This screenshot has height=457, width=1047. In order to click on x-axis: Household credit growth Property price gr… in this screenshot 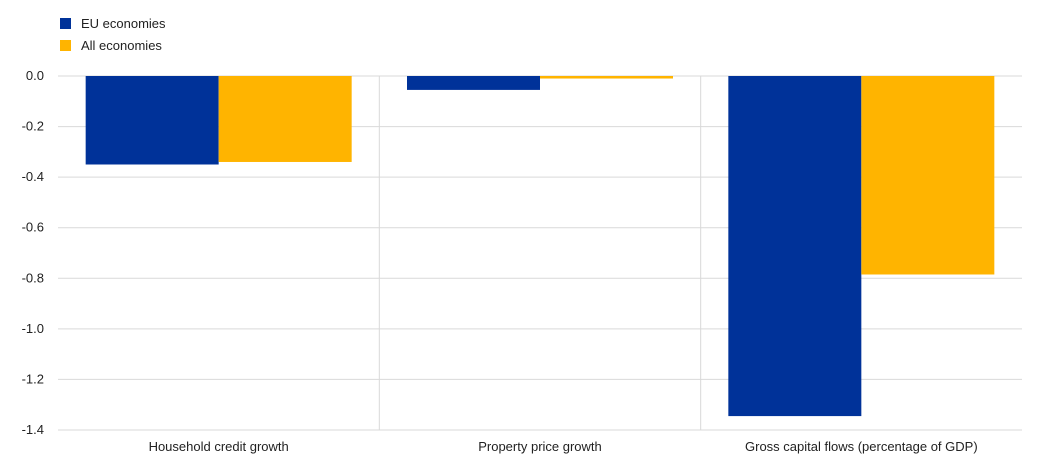, I will do `click(563, 446)`.